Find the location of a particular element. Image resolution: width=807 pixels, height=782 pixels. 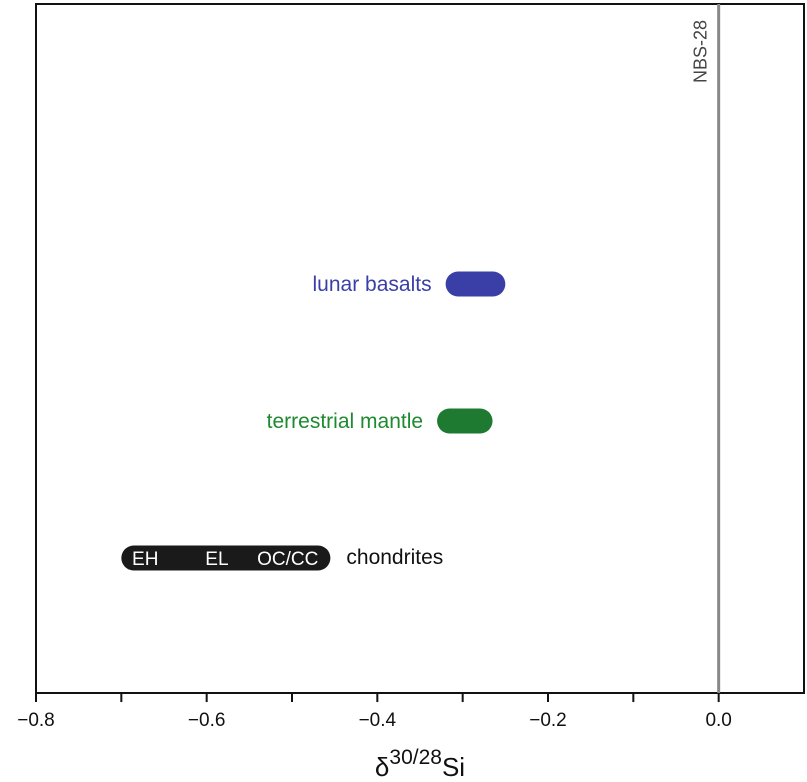

x-axis-title: δ30/28Si is located at coordinates (420, 764).